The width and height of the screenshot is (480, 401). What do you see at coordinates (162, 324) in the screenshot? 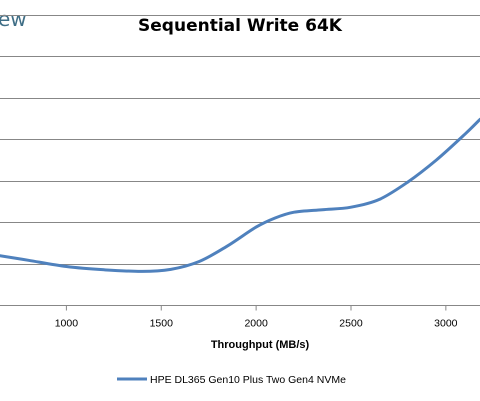
I see `x-tick-label: 1500` at bounding box center [162, 324].